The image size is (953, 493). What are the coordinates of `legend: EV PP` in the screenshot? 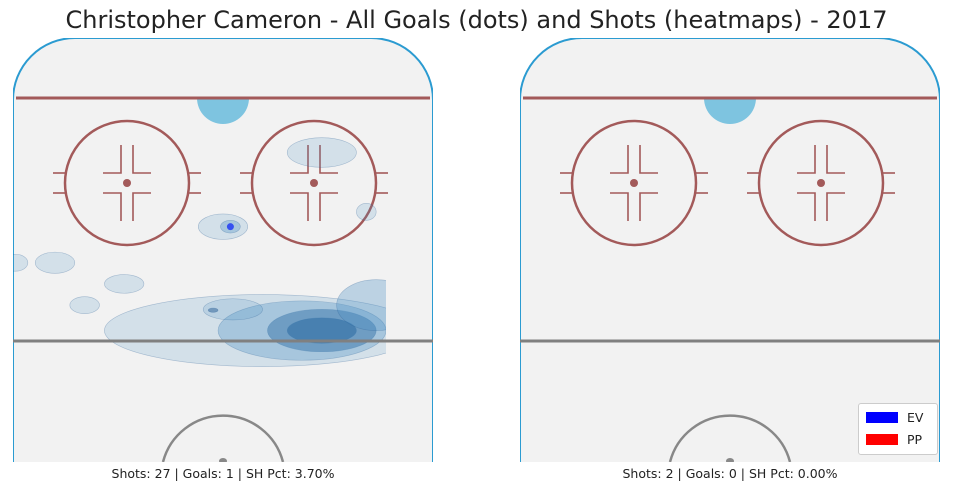 It's located at (898, 429).